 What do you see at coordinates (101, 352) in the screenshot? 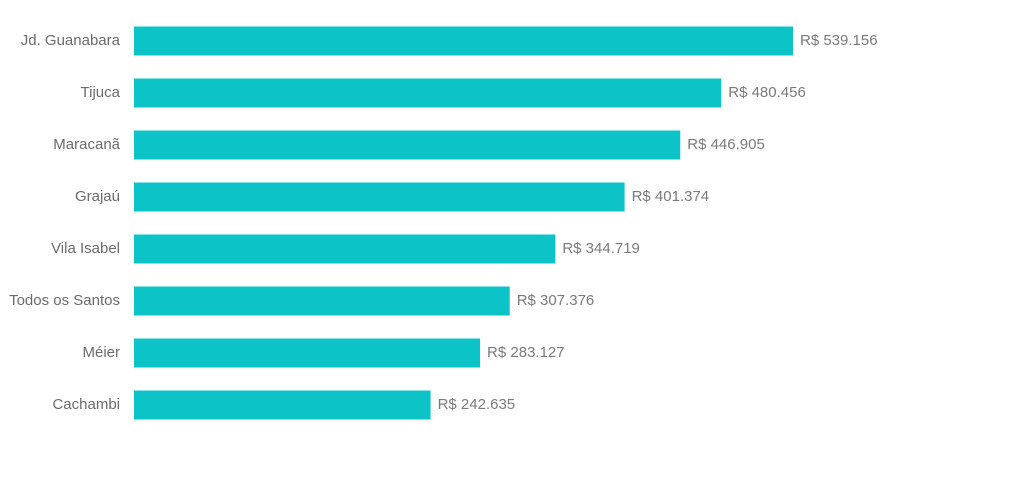
I see `category-label-6: Méier` at bounding box center [101, 352].